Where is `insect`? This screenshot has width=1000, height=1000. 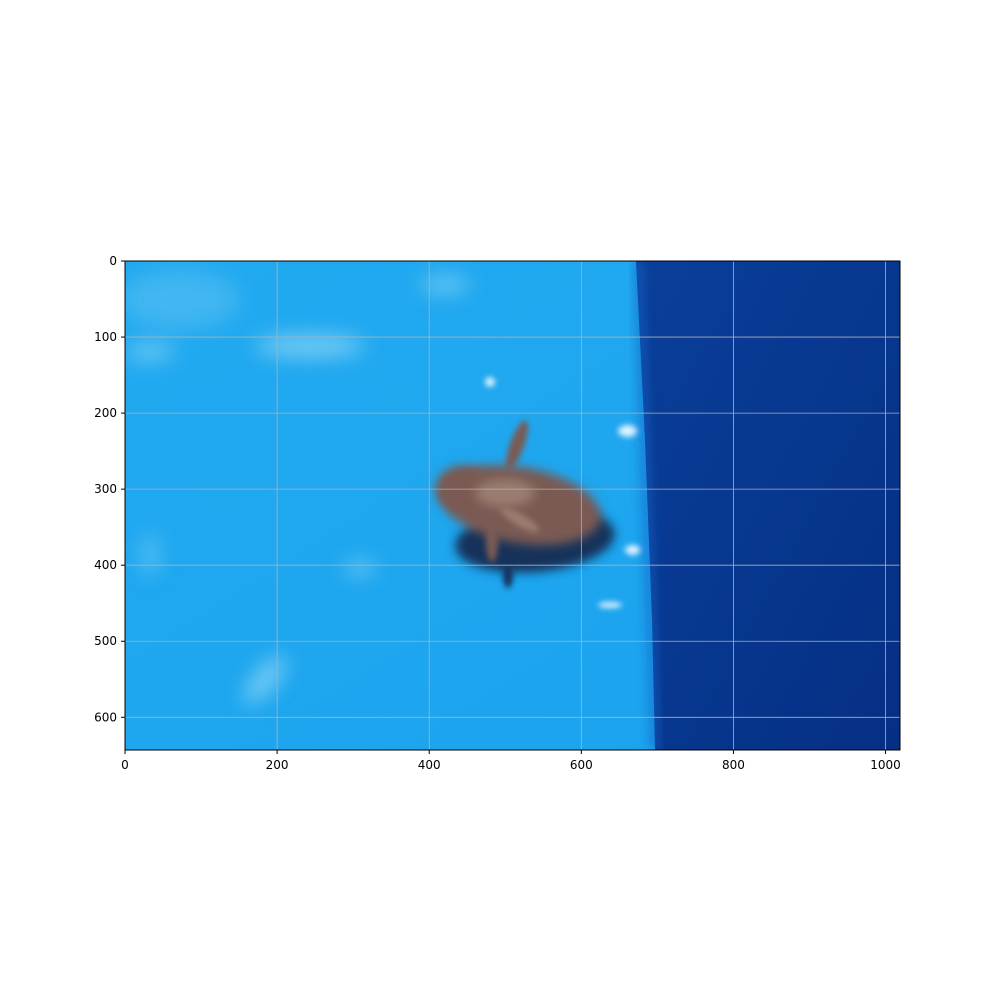 insect is located at coordinates (525, 504).